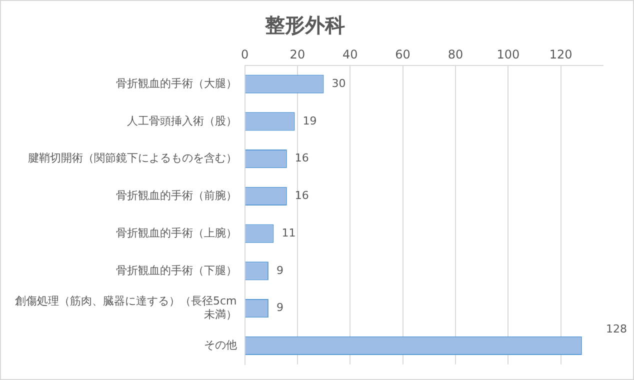 This screenshot has height=380, width=634. I want to click on data-label: 11, so click(289, 233).